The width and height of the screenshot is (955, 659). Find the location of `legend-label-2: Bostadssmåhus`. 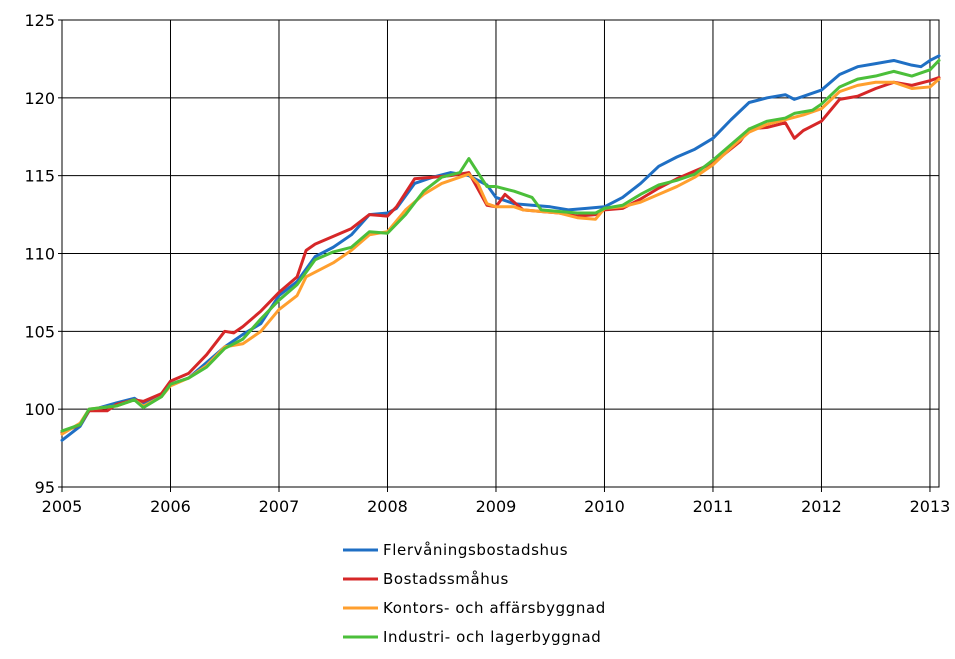

legend-label-2: Bostadssmåhus is located at coordinates (446, 579).